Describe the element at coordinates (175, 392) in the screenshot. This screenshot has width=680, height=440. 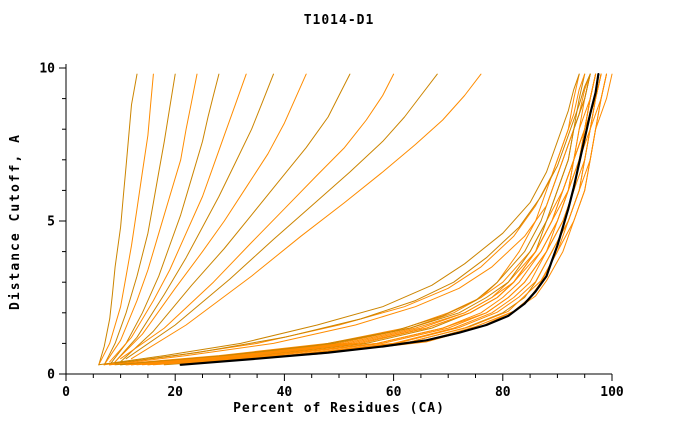
I see `x-tick-label: 20` at that location.